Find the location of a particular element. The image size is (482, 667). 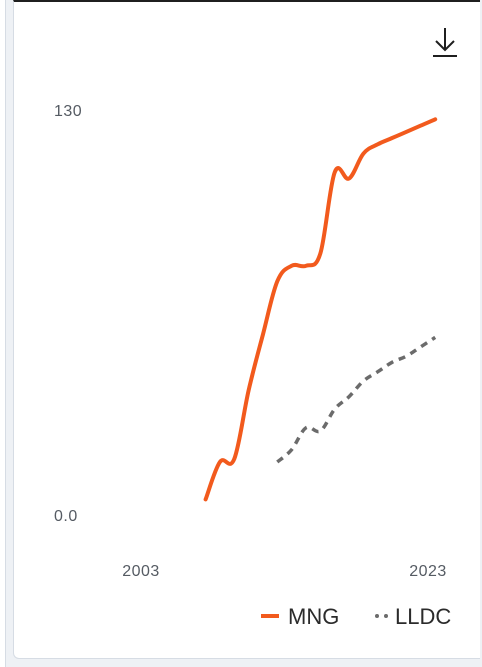

download-icon is located at coordinates (445, 42).